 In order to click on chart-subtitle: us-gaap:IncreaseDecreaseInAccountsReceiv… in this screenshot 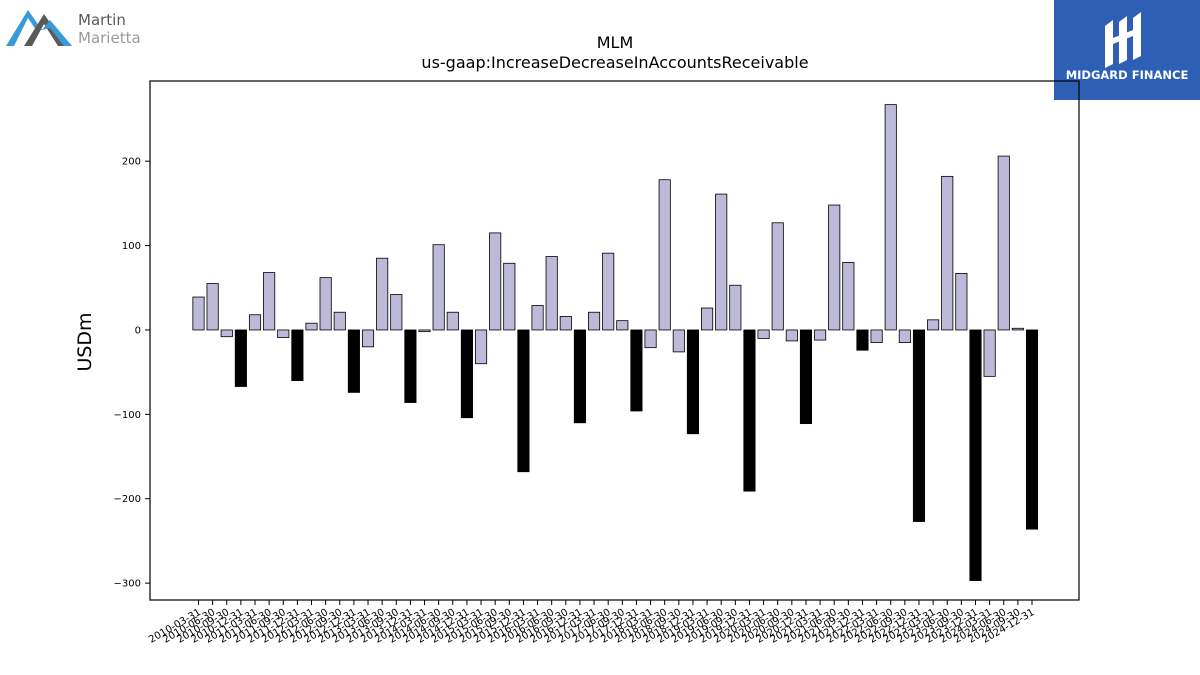, I will do `click(614, 62)`.